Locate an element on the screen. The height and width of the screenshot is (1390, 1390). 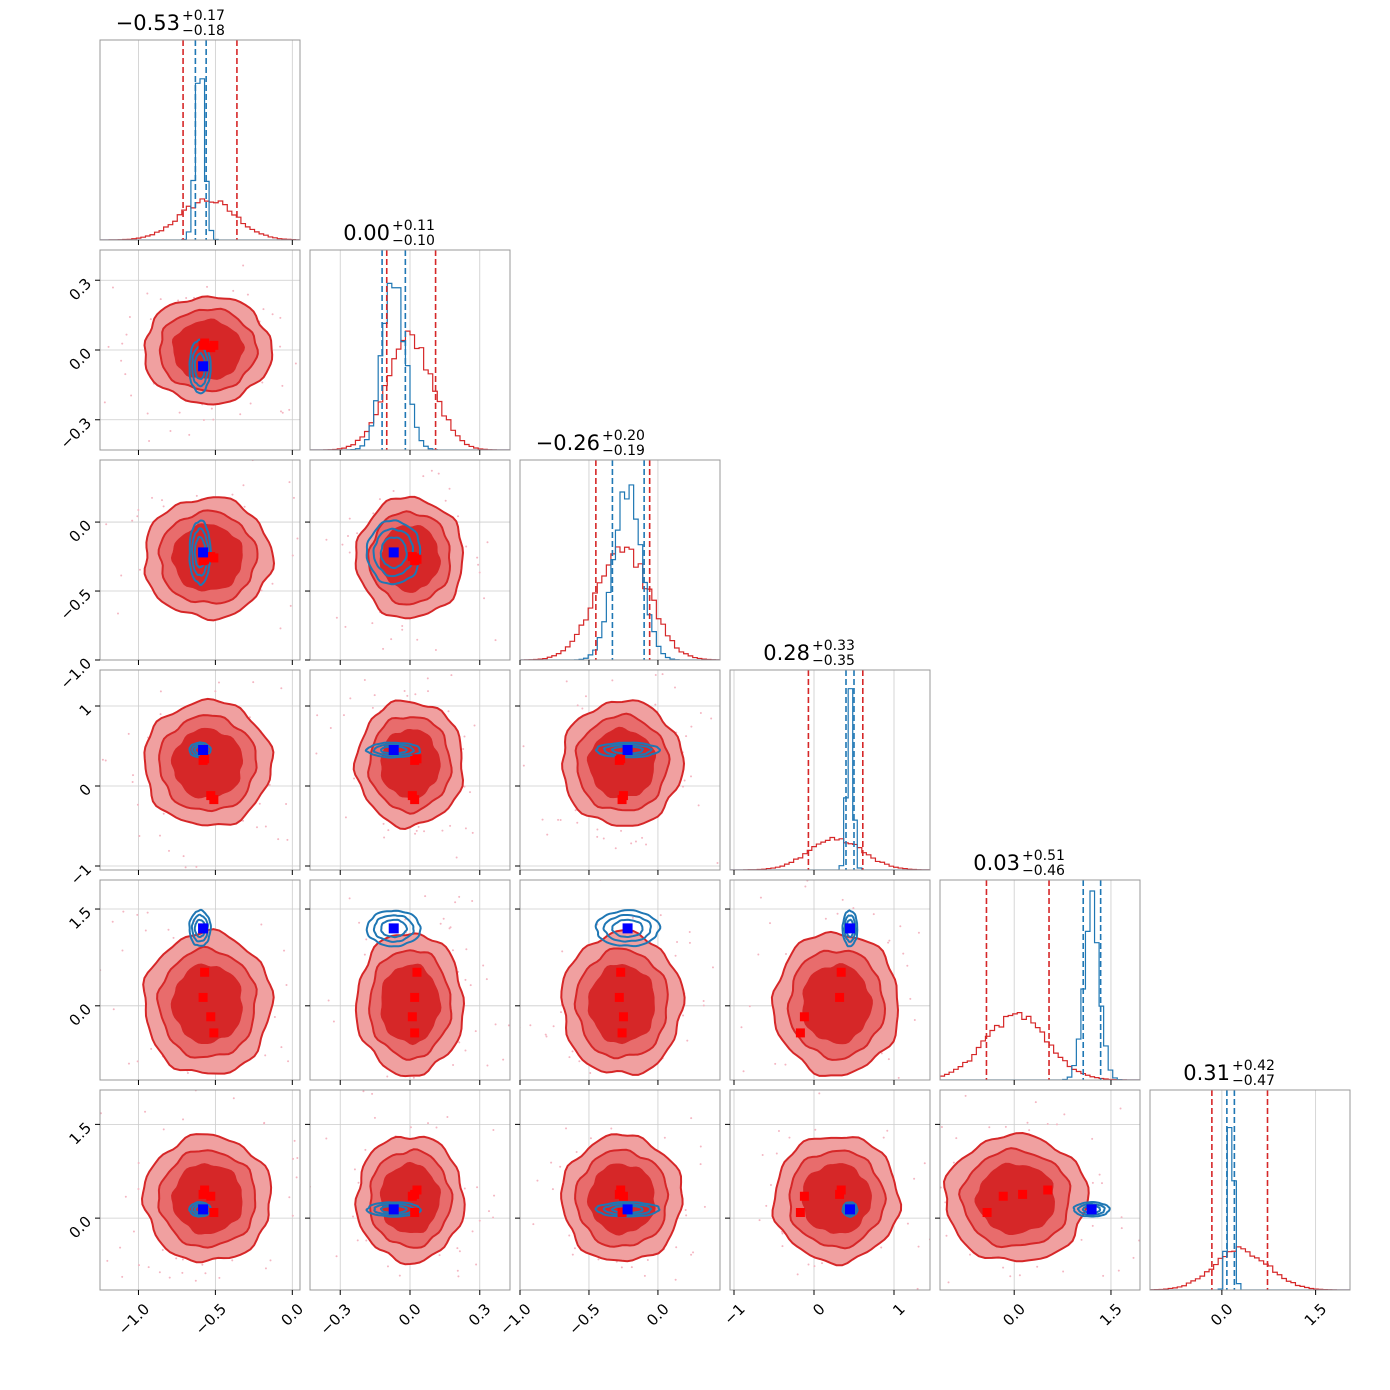
panel-5-2: −1.0 −0.5 0.0 is located at coordinates (608, 1207).